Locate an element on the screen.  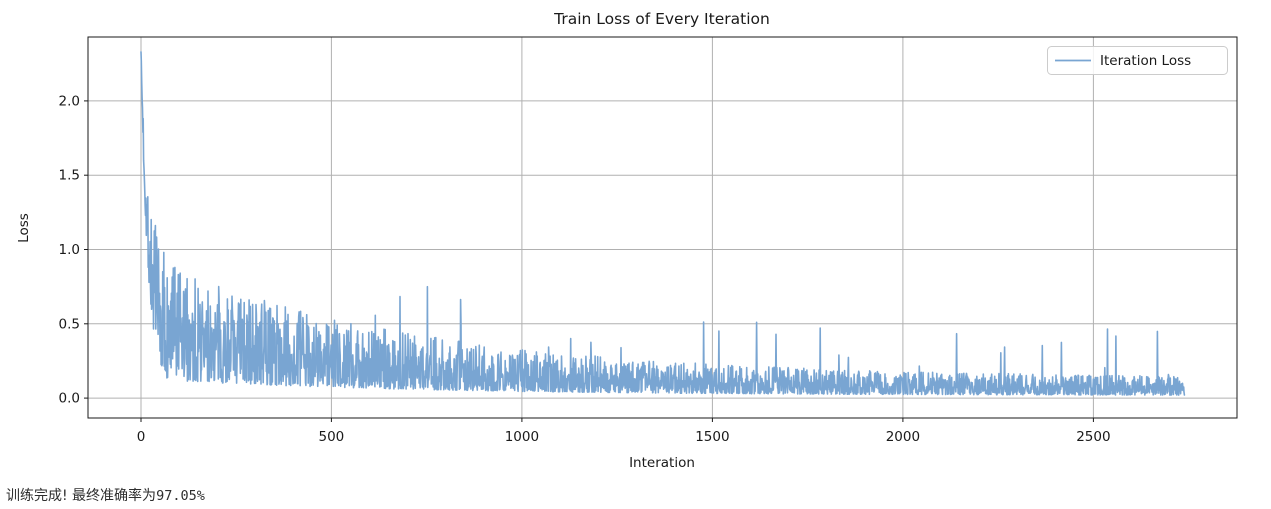
y-tick-label: 1.0 is located at coordinates (69, 250).